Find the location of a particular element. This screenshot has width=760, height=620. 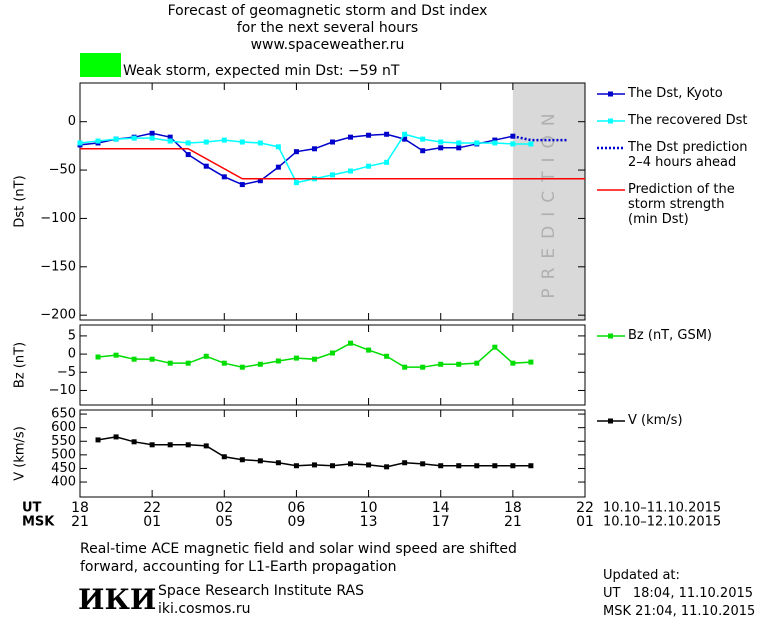

ut-label: UT is located at coordinates (32, 508).